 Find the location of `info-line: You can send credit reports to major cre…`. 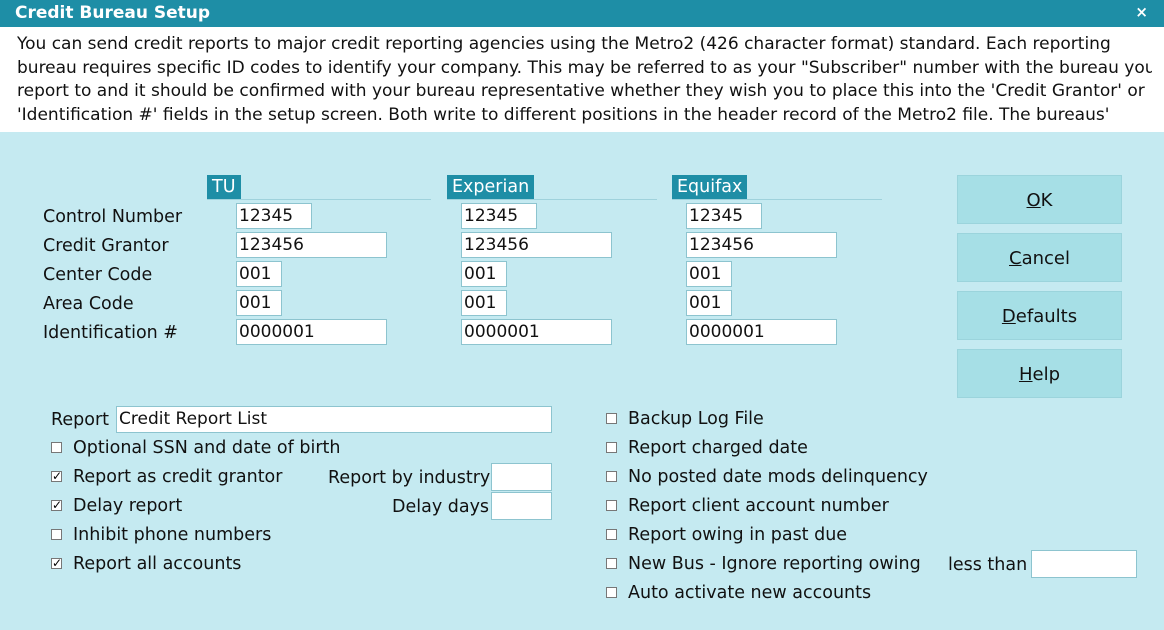

info-line: You can send credit reports to major cre… is located at coordinates (564, 44).